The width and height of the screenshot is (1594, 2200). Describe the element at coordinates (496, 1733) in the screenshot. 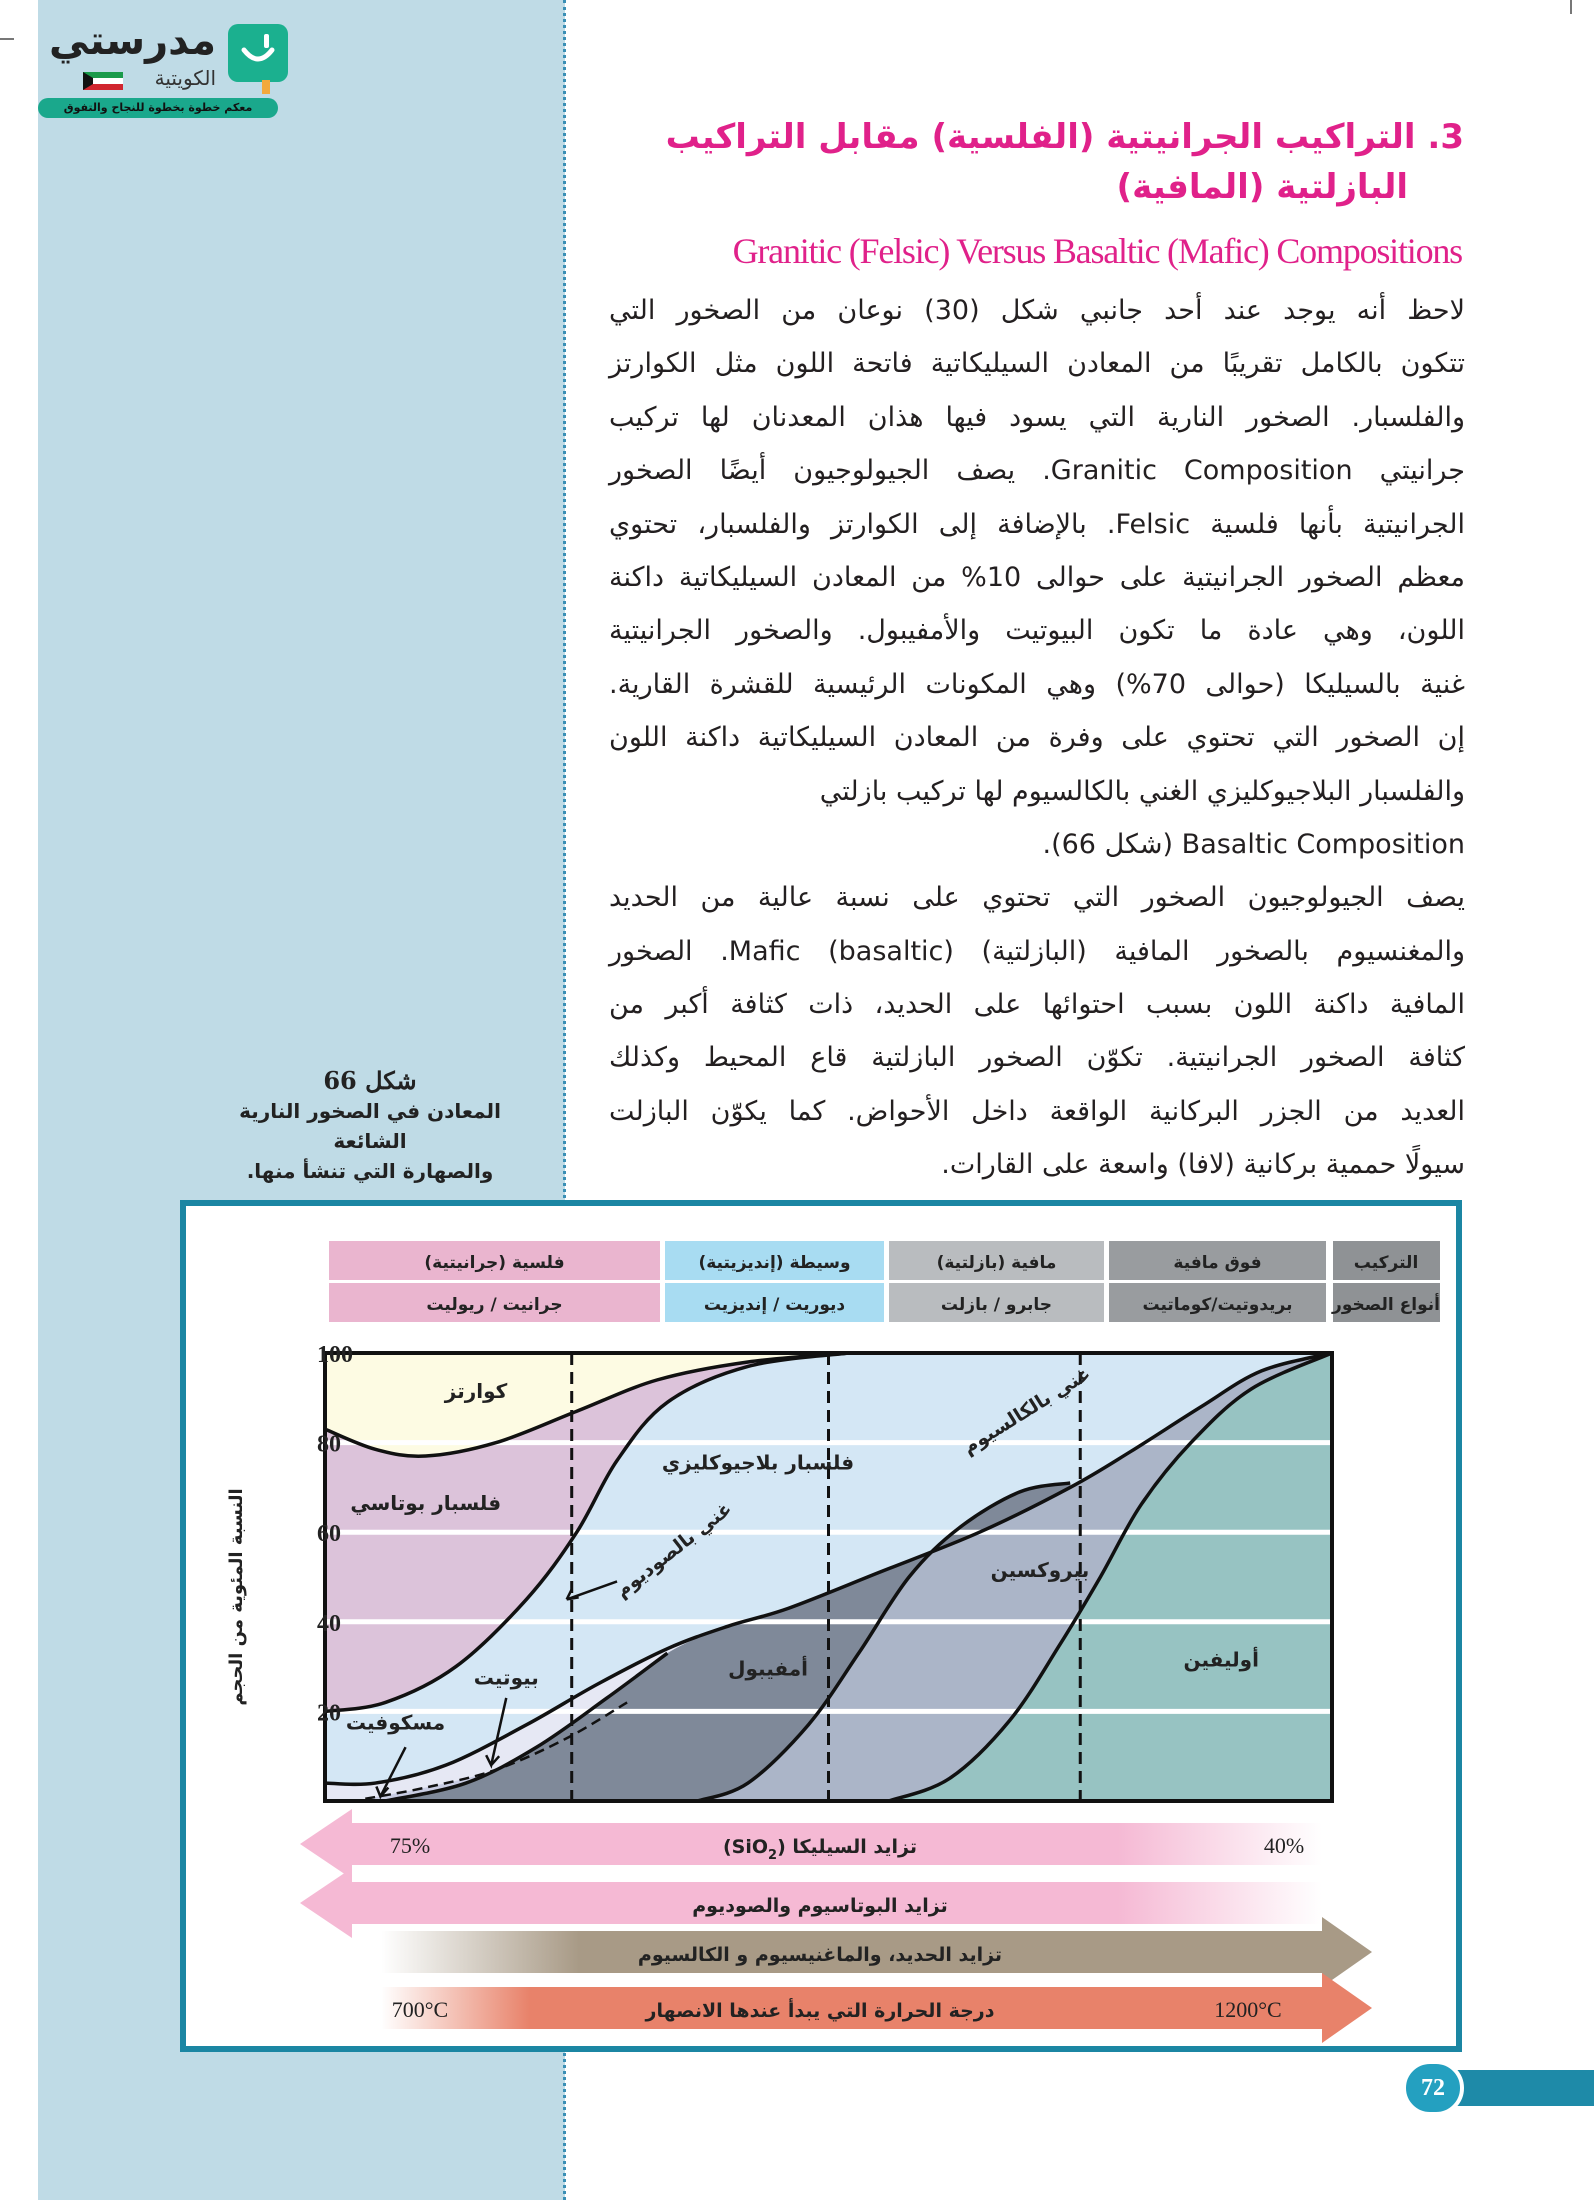

I see `biotite-pointer-icon` at that location.